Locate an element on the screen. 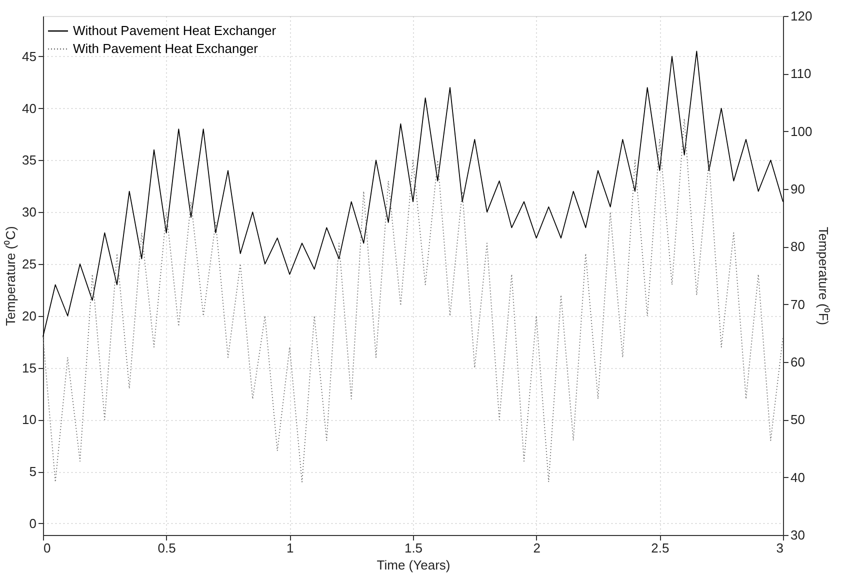  y2-tick-label: 60 is located at coordinates (797, 362).